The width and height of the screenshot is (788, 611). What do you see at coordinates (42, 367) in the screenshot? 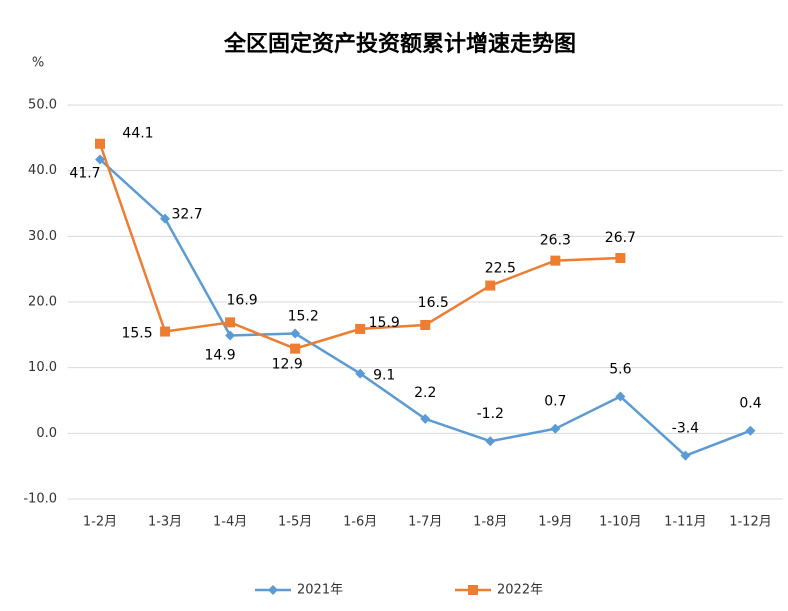
I see `y-tick-label: 10.0` at bounding box center [42, 367].